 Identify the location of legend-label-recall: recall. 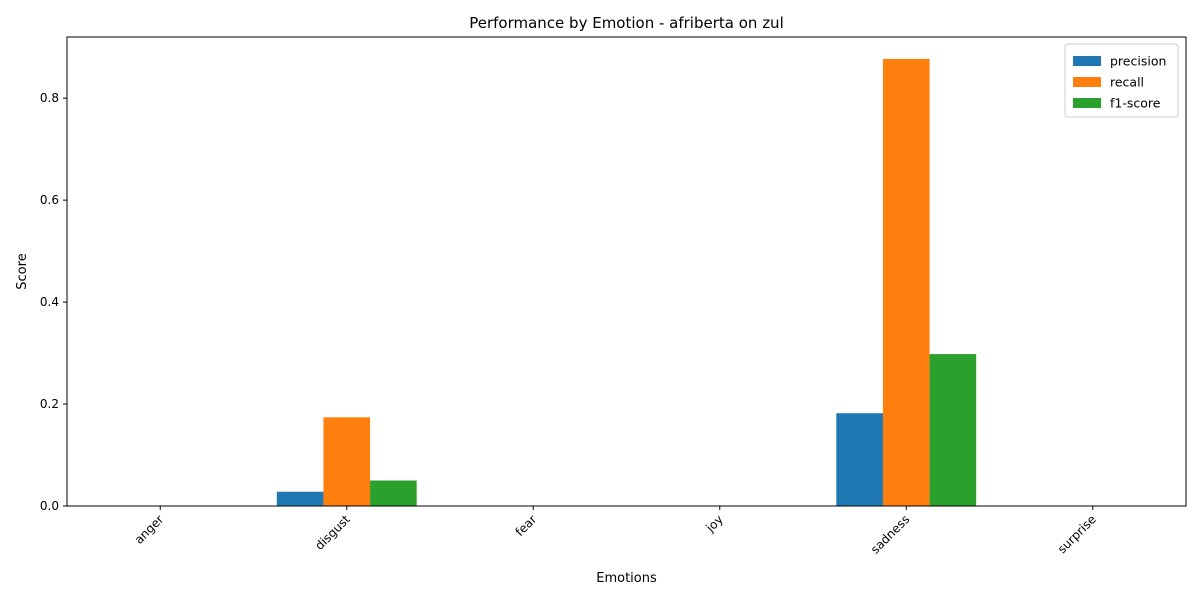
(1127, 82).